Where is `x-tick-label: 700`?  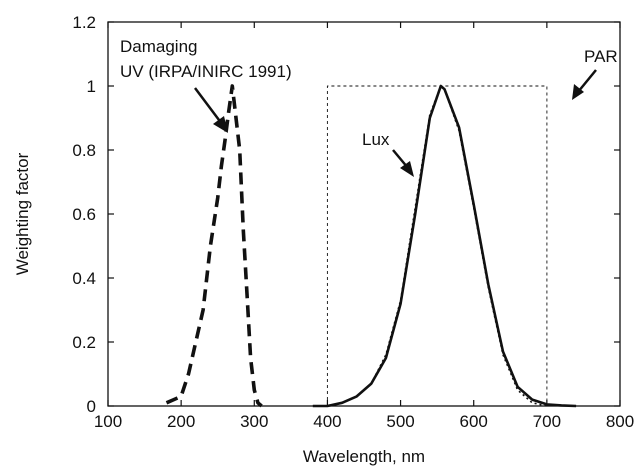
x-tick-label: 700 is located at coordinates (547, 421).